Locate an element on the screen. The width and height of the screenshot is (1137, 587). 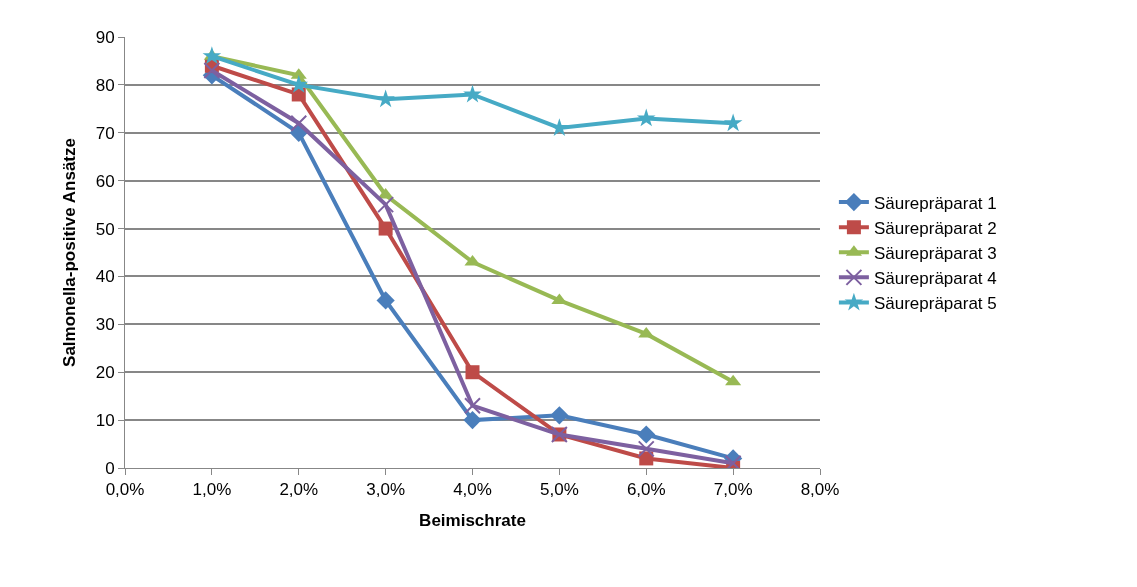
legend-label: Säurepräparat 5 is located at coordinates (935, 304).